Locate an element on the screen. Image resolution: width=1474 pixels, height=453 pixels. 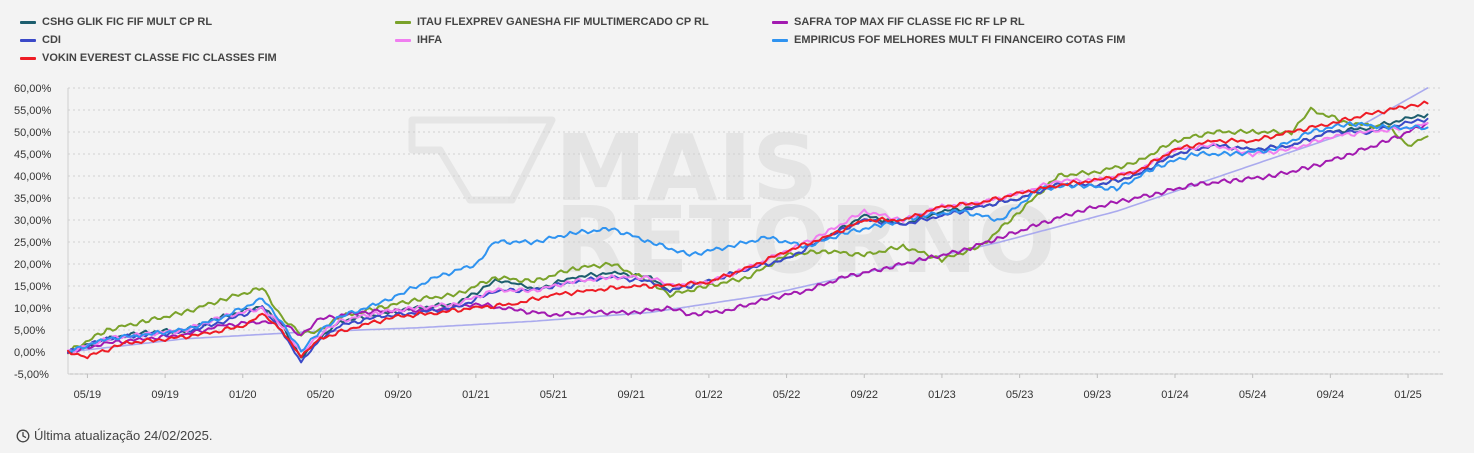
legend-label: CDI is located at coordinates (51, 40).